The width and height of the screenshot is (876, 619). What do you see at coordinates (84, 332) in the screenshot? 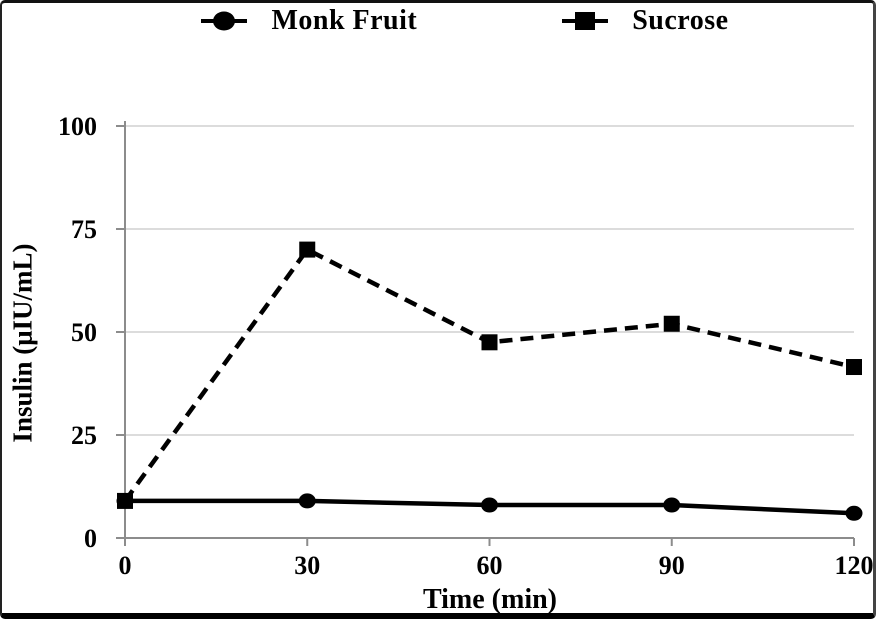
I see `y-tick-label: 50` at bounding box center [84, 332].